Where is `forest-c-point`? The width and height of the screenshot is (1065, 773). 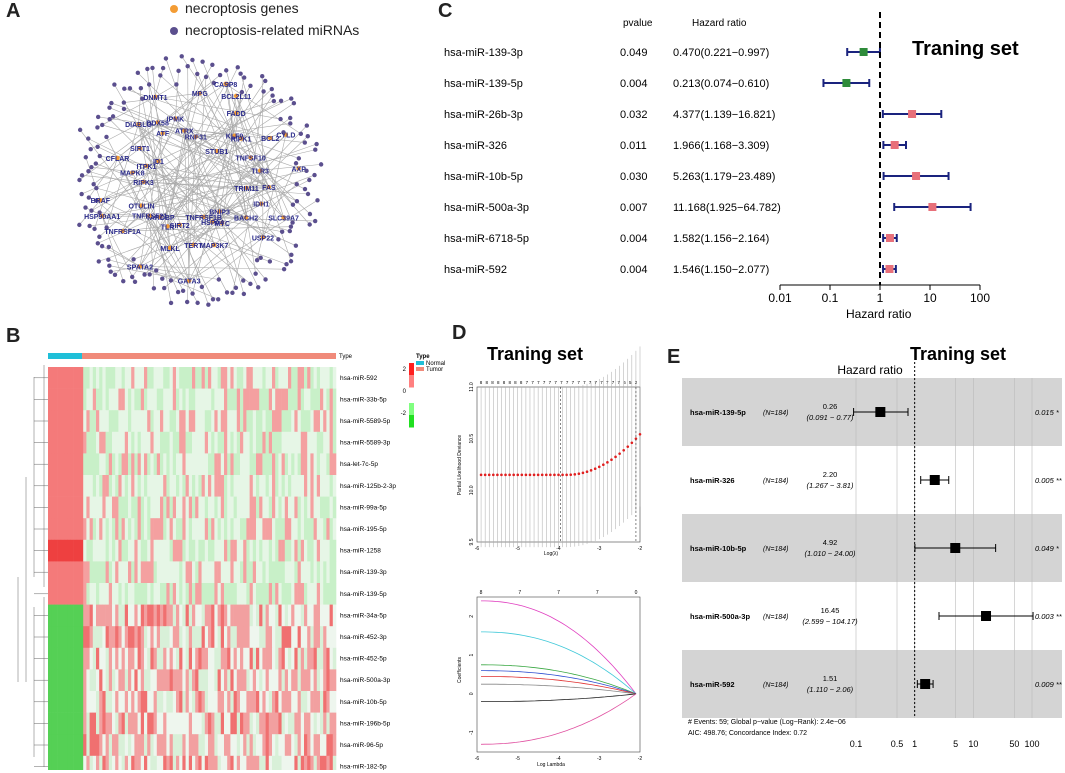 forest-c-point is located at coordinates (932, 207).